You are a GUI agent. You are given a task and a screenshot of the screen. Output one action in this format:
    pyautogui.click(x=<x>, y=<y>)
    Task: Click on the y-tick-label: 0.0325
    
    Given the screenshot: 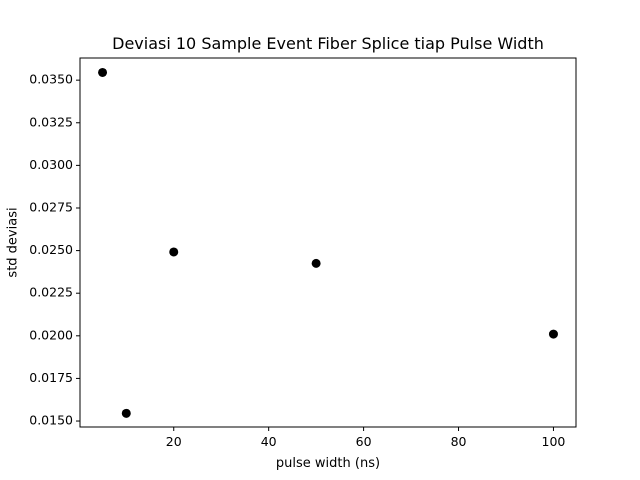 What is the action you would take?
    pyautogui.click(x=51, y=121)
    